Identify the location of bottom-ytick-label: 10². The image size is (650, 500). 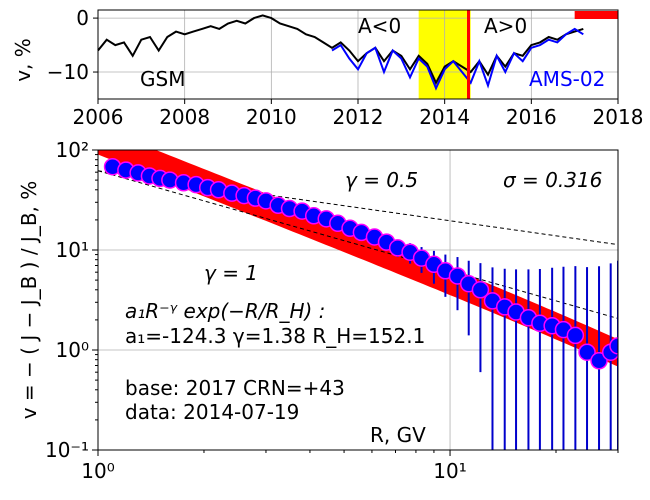
(72, 150).